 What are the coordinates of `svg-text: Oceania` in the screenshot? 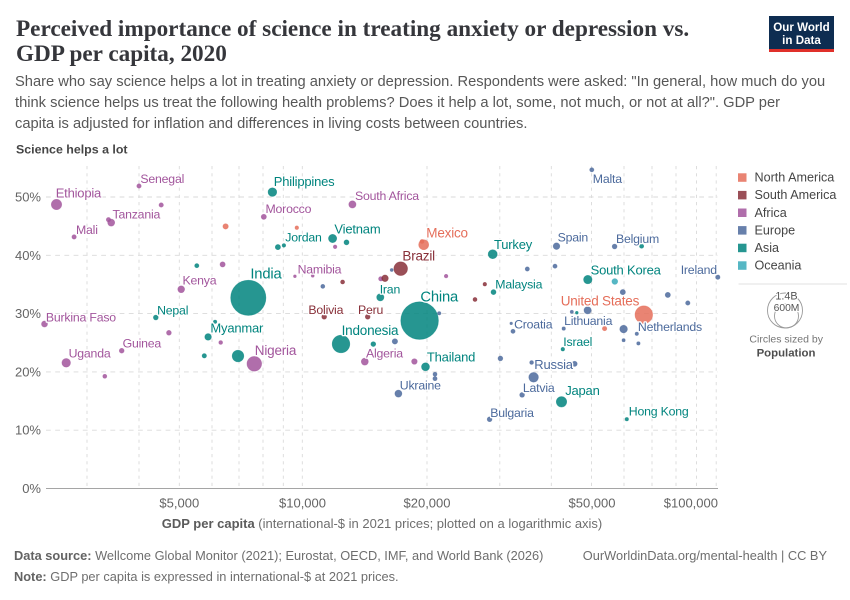 It's located at (778, 266).